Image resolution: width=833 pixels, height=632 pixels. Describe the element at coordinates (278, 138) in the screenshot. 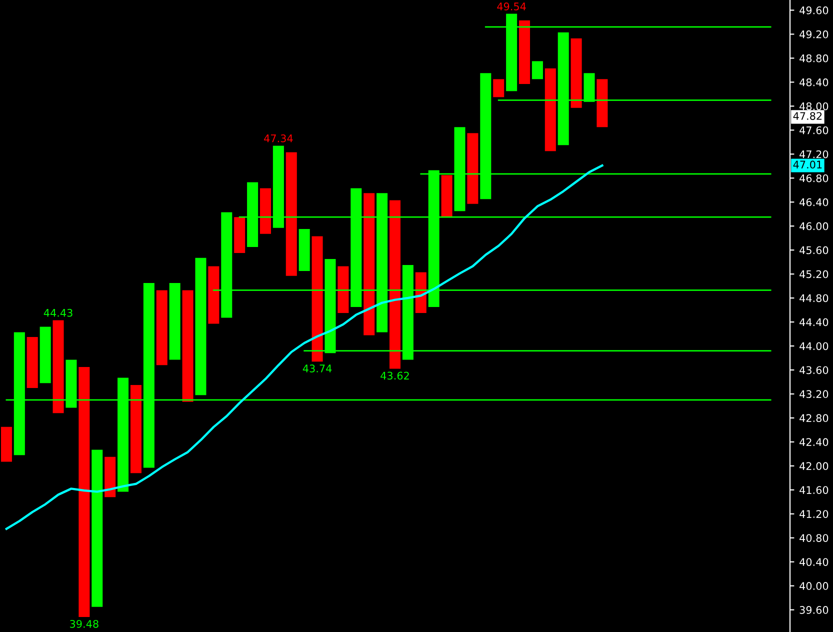

I see `annotation: 47.34` at that location.